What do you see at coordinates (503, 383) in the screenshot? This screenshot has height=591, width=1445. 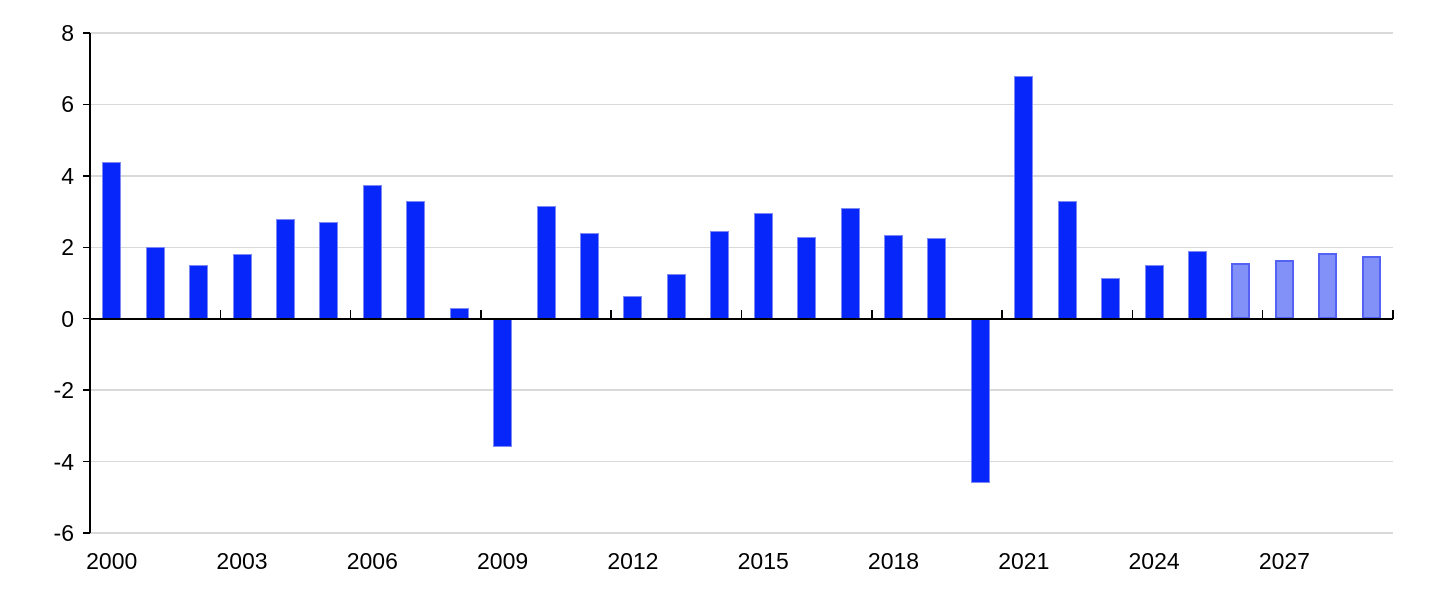 I see `bar-2009` at bounding box center [503, 383].